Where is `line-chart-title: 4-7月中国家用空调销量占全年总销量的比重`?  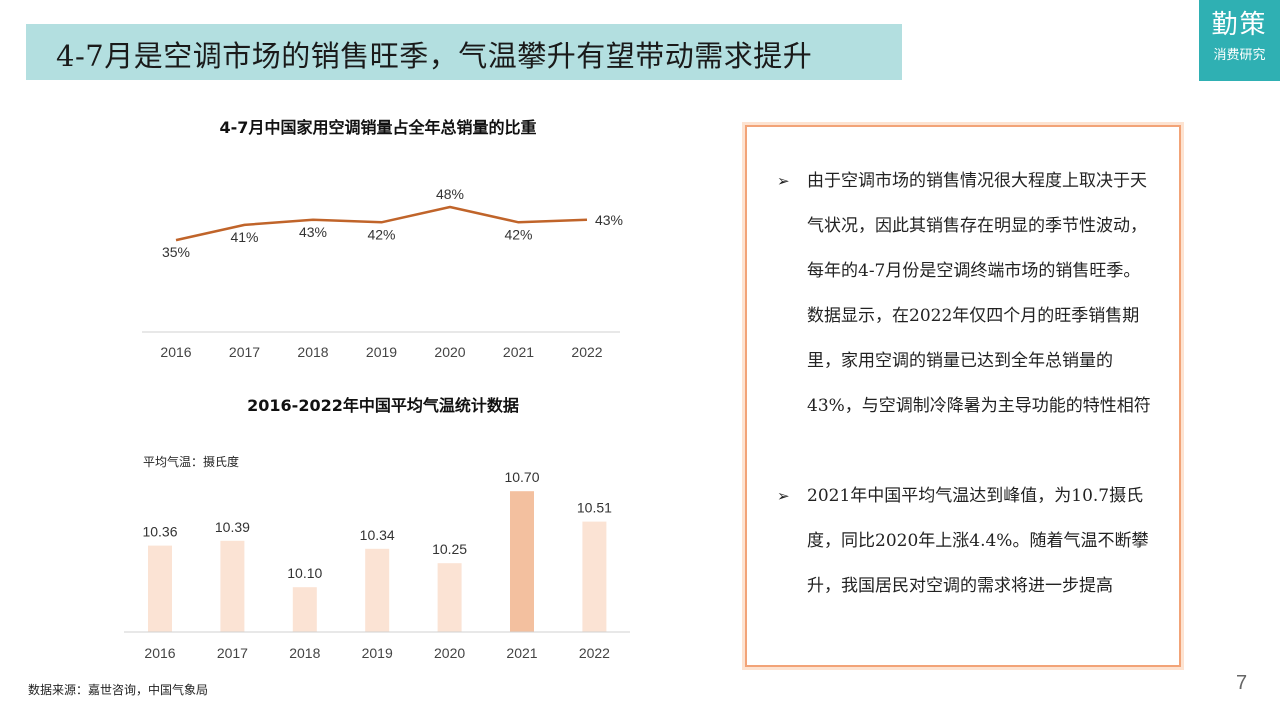
line-chart-title: 4-7月中国家用空调销量占全年总销量的比重 is located at coordinates (378, 127).